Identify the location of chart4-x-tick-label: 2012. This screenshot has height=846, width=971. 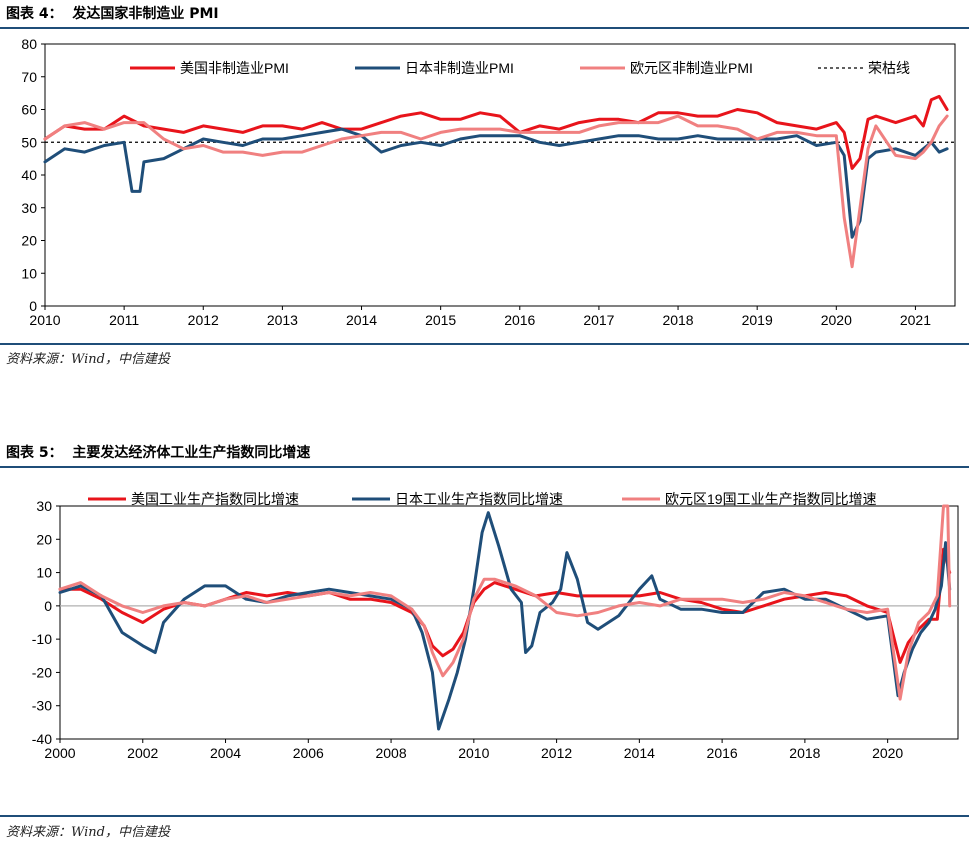
(203, 320).